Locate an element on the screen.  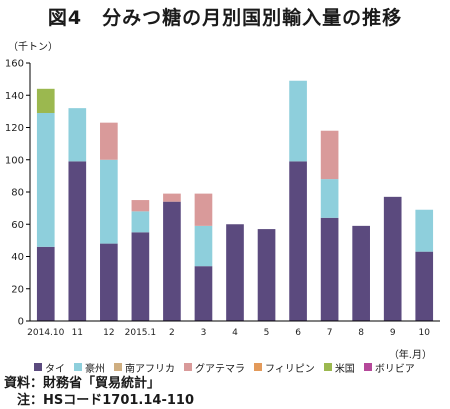
y-axis-unit-label: （千トン） is located at coordinates (33, 47).